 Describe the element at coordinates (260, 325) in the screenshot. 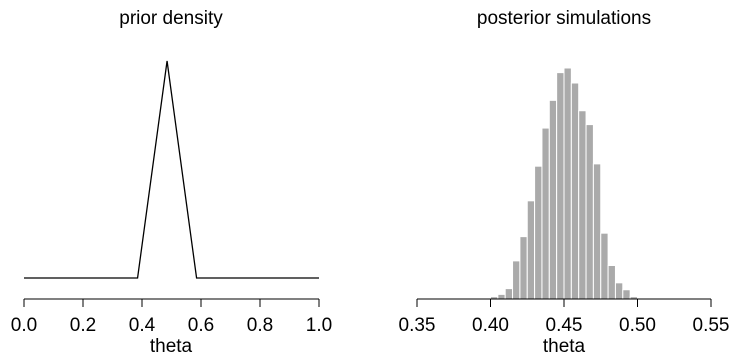

I see `prior-density-tick-label: 0.8` at that location.